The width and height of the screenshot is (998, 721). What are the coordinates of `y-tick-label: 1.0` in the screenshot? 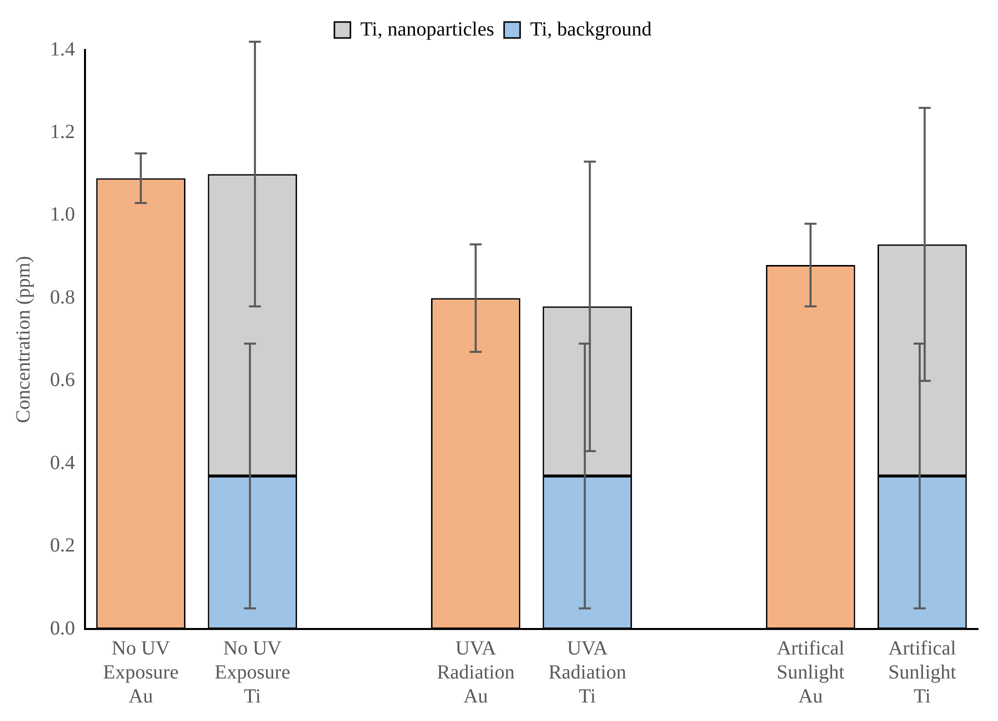 It's located at (62, 215).